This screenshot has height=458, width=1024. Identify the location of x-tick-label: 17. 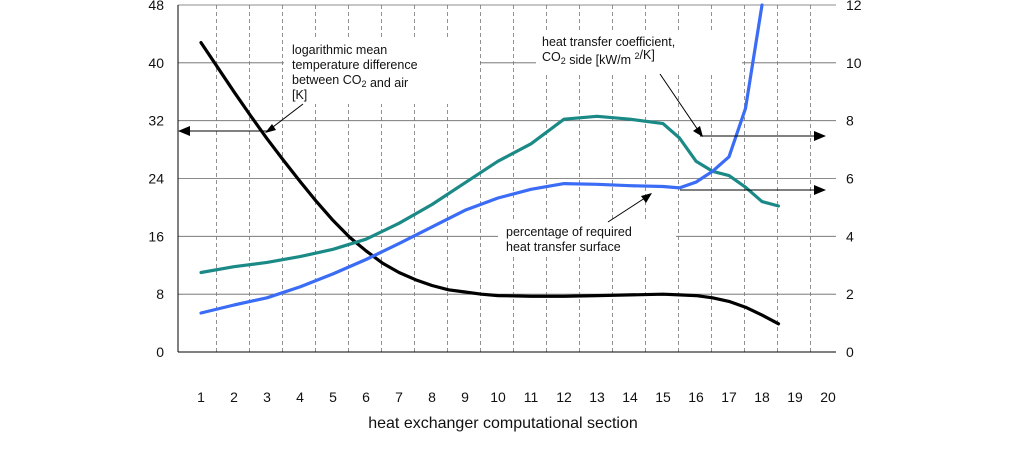
(729, 397).